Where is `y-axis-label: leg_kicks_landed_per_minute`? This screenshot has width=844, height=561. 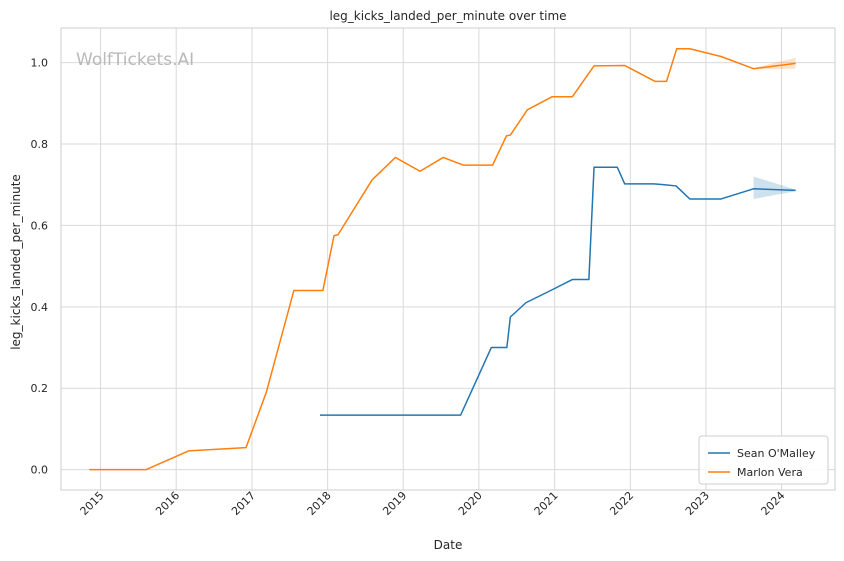 y-axis-label: leg_kicks_landed_per_minute is located at coordinates (16, 262).